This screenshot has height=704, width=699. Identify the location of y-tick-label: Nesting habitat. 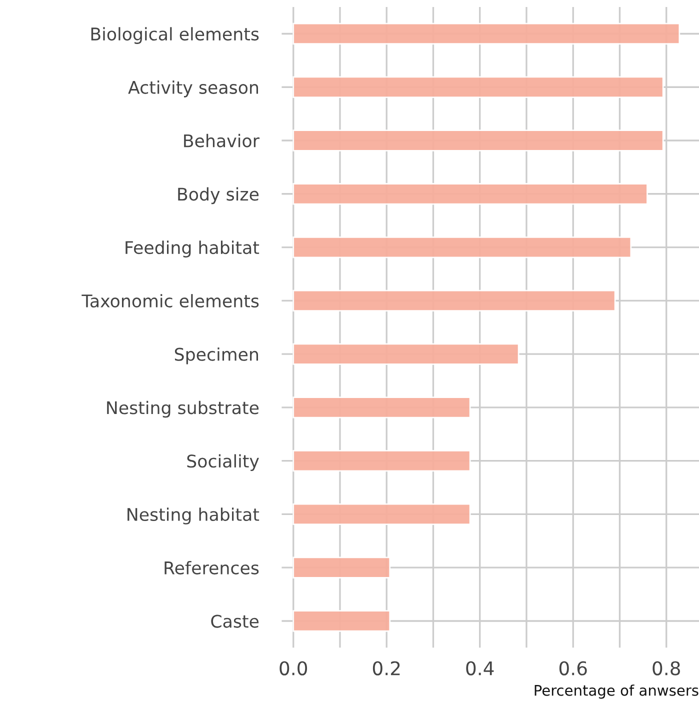
(194, 516).